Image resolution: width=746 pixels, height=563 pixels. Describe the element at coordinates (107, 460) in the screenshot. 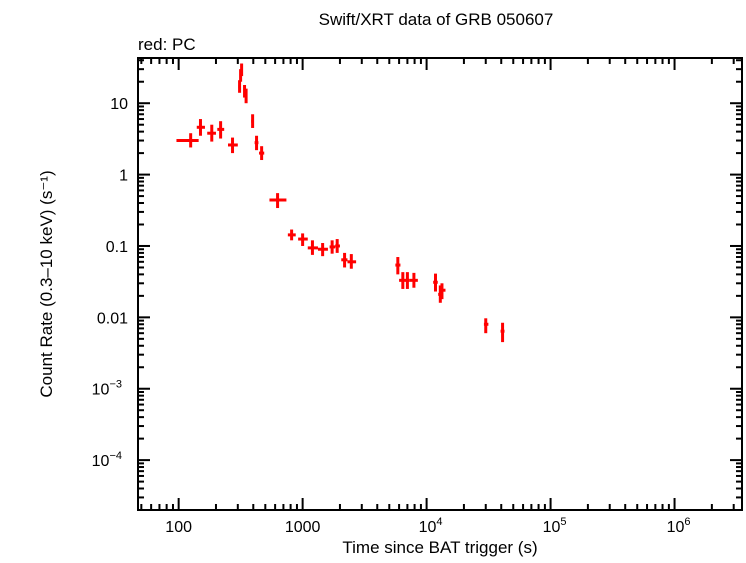

I see `y-tick-label: 10⁻⁴` at that location.